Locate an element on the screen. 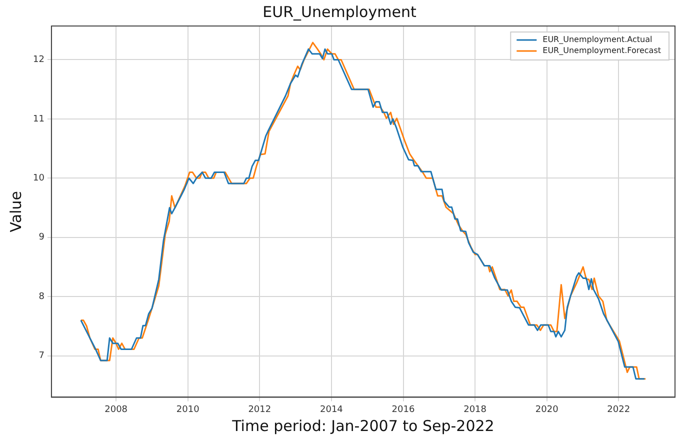 Image resolution: width=681 pixels, height=438 pixels. y-axis-title: Value is located at coordinates (15, 211).